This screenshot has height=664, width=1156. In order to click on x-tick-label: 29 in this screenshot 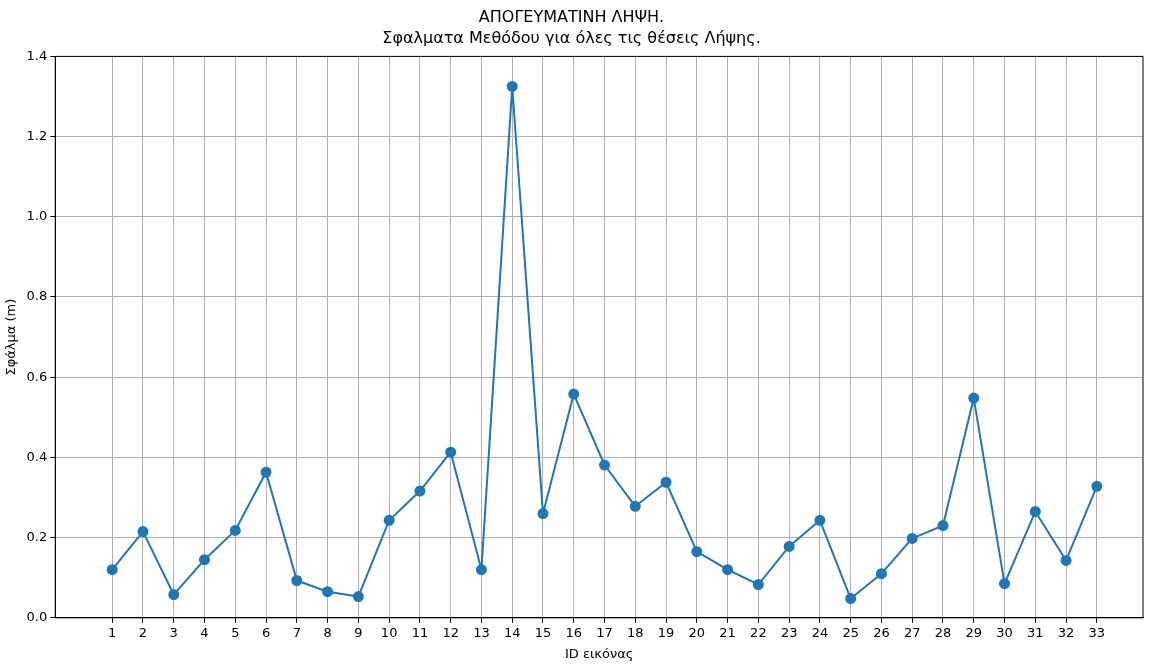, I will do `click(974, 632)`.